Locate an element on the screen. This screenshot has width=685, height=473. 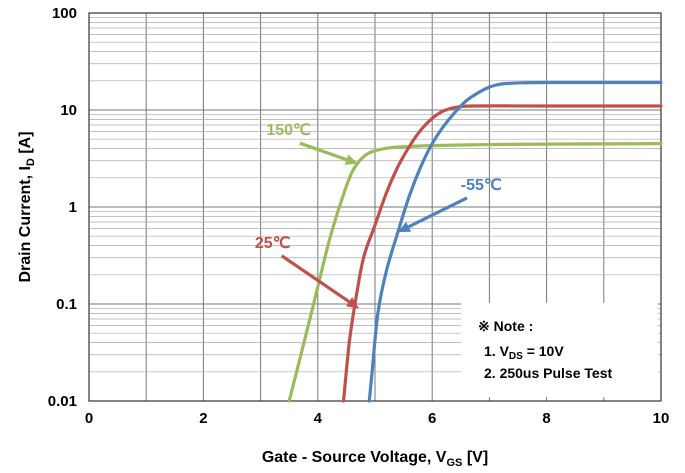
x-tick-label: 0 is located at coordinates (89, 418).